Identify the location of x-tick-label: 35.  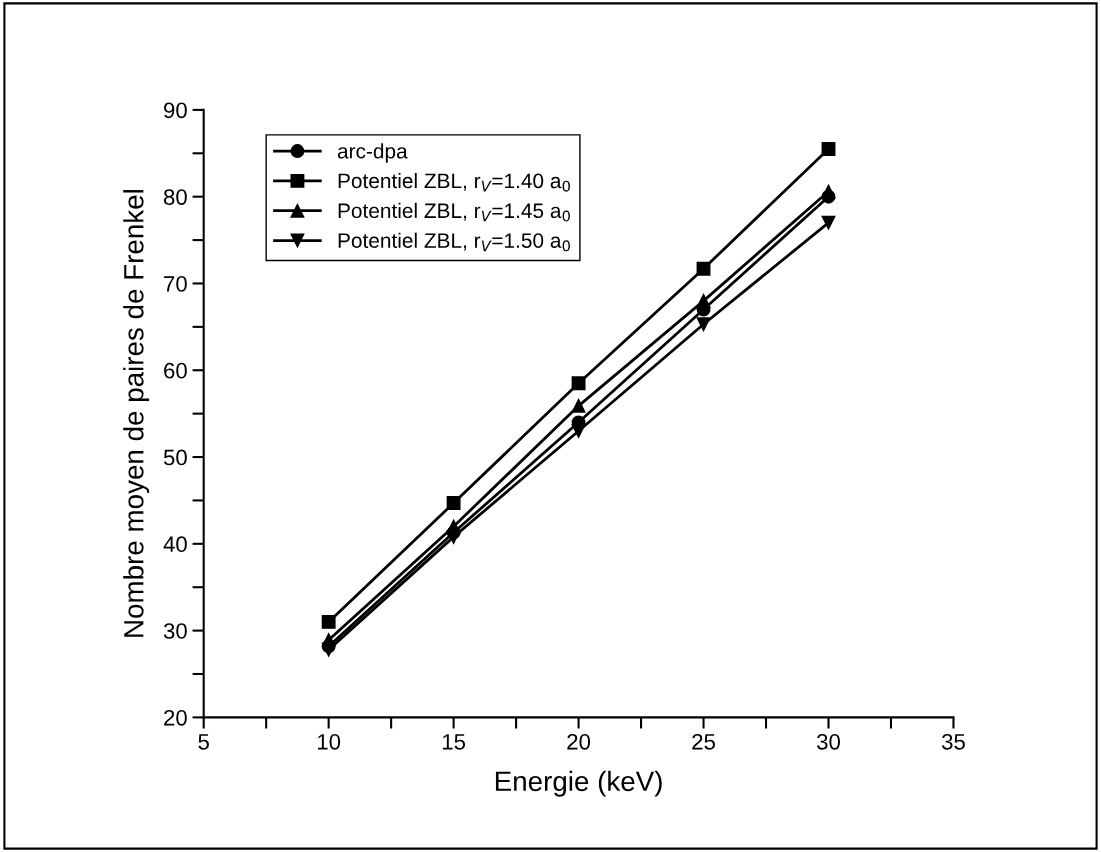
(953, 741).